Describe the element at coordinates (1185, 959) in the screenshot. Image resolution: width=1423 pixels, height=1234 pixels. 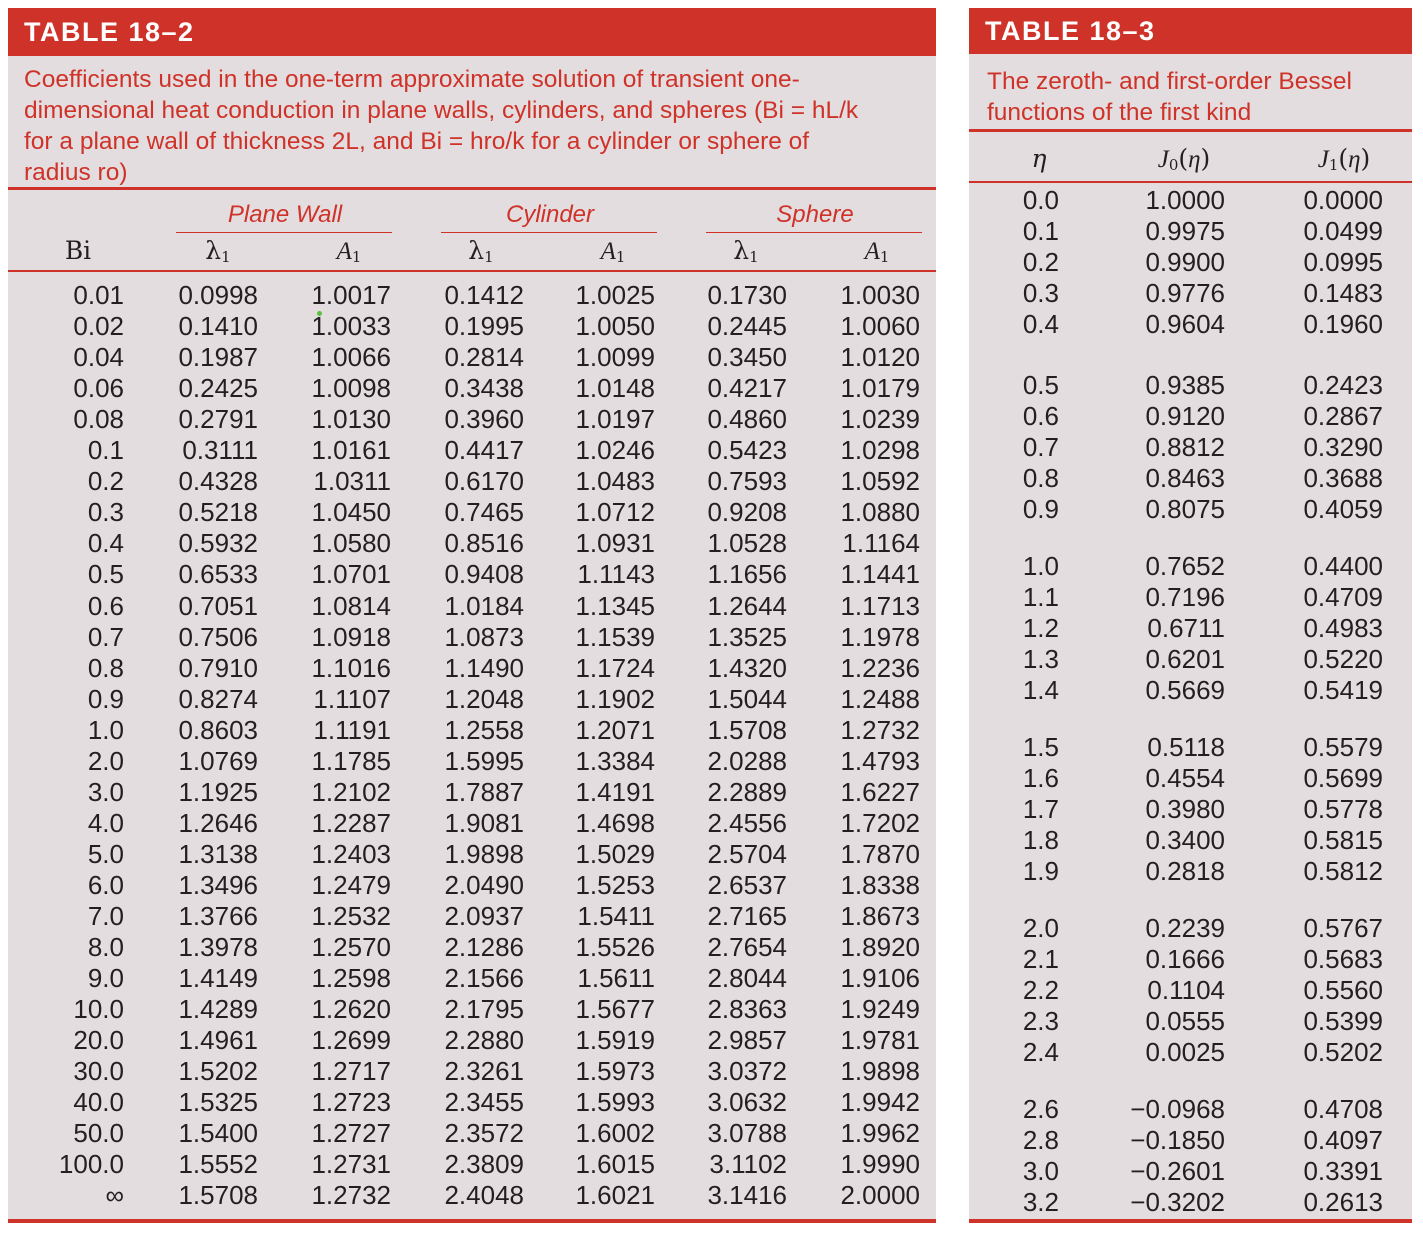
I see `cell-j0: 0.1666` at that location.